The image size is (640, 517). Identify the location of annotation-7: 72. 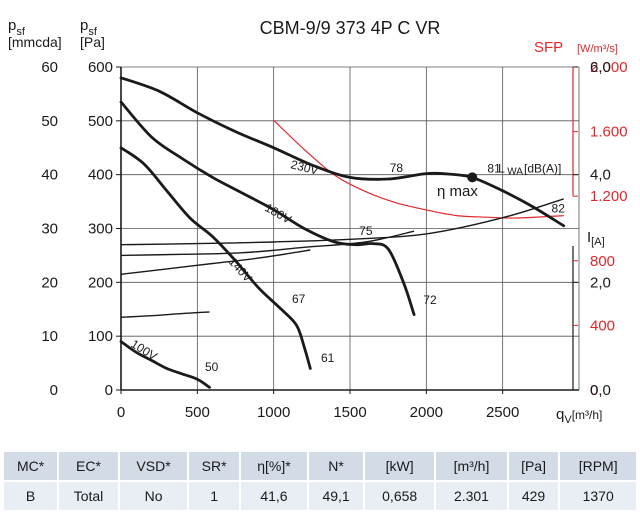
(430, 300).